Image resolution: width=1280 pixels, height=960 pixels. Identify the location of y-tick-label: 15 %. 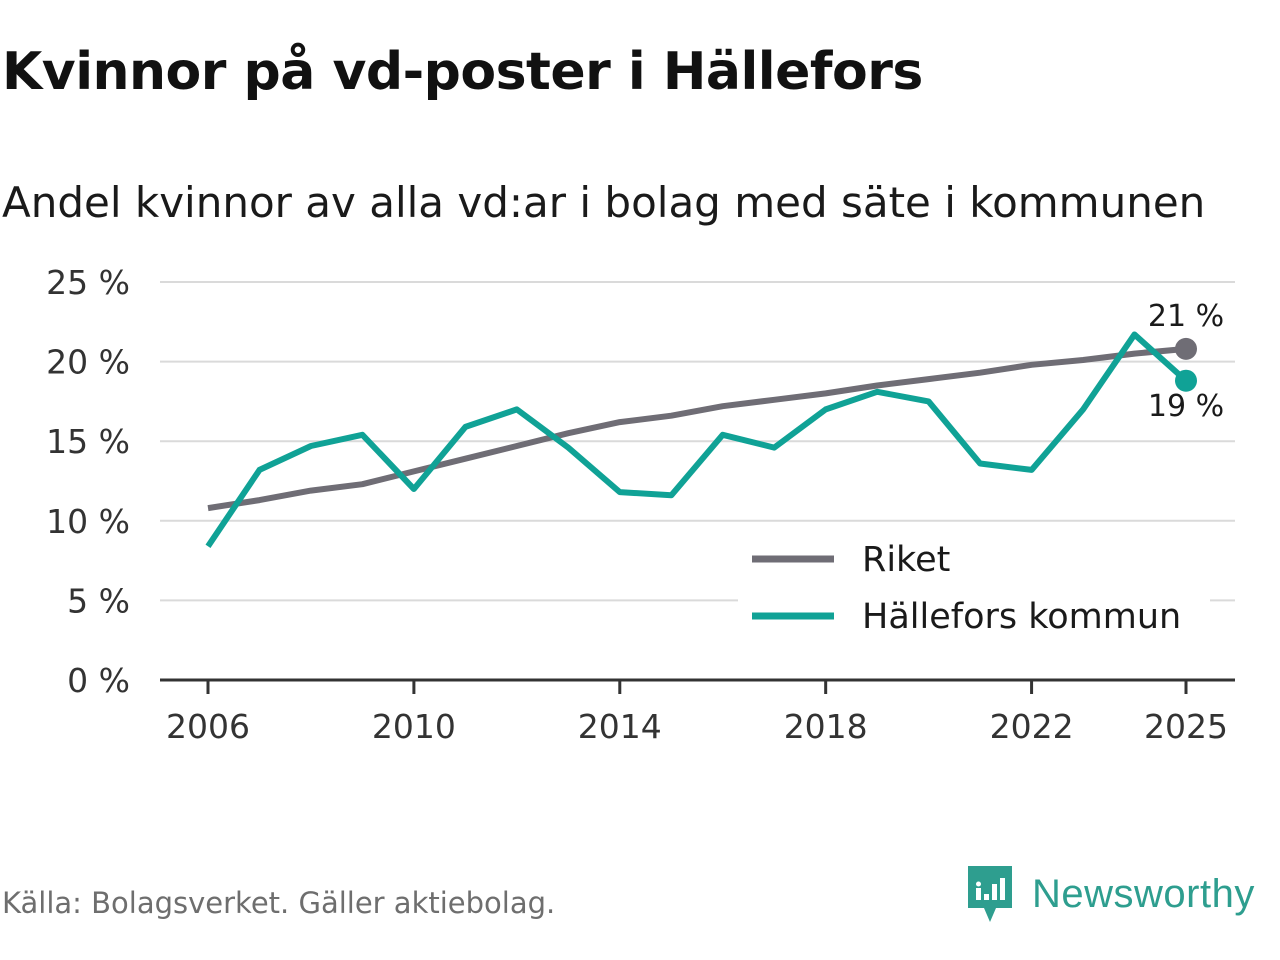
(88, 441).